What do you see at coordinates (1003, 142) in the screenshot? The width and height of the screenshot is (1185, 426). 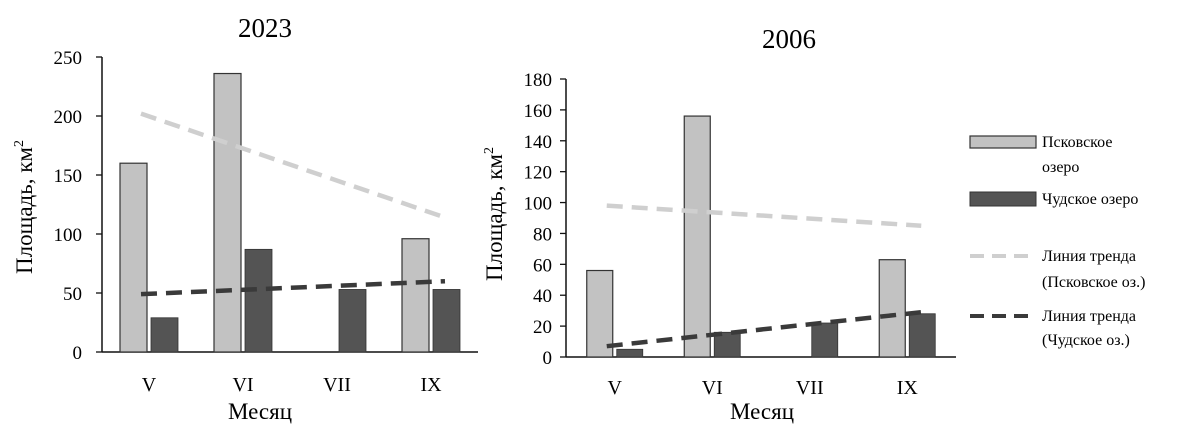 I see `legend-swatch-pskov` at bounding box center [1003, 142].